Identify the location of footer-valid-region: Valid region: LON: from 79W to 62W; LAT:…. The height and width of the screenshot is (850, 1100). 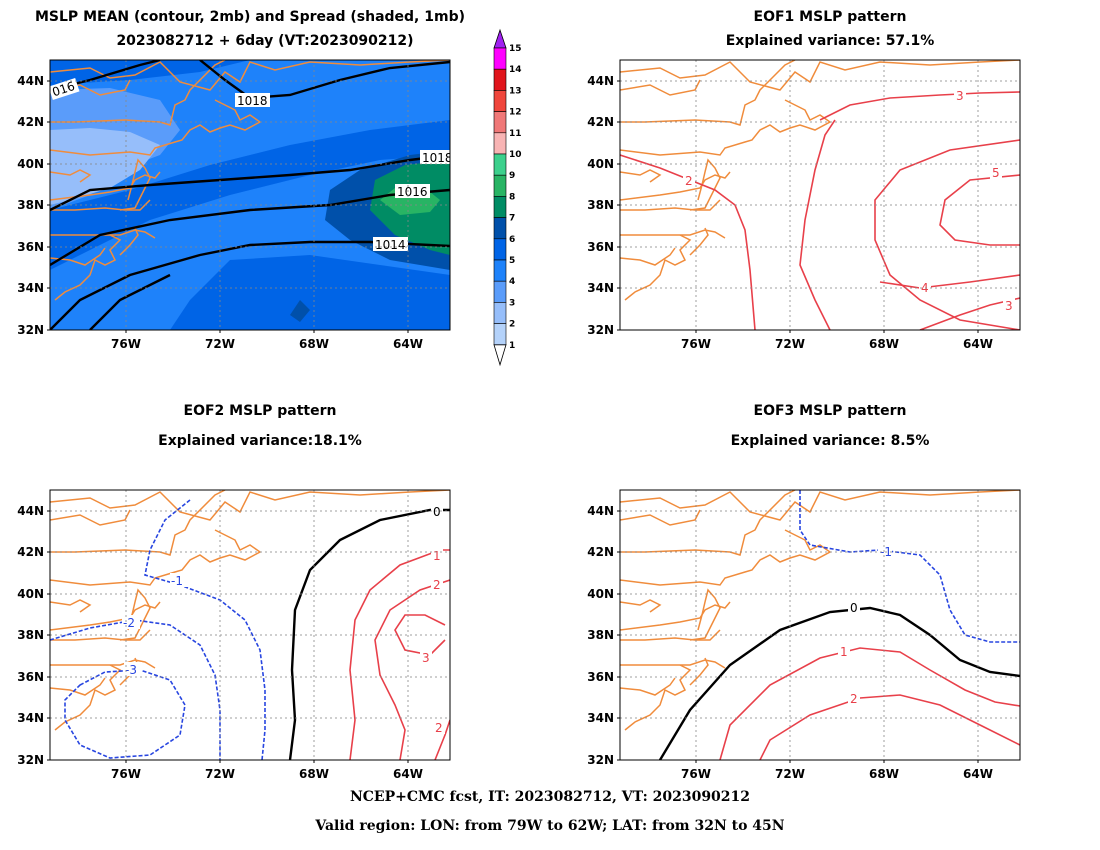
(550, 826).